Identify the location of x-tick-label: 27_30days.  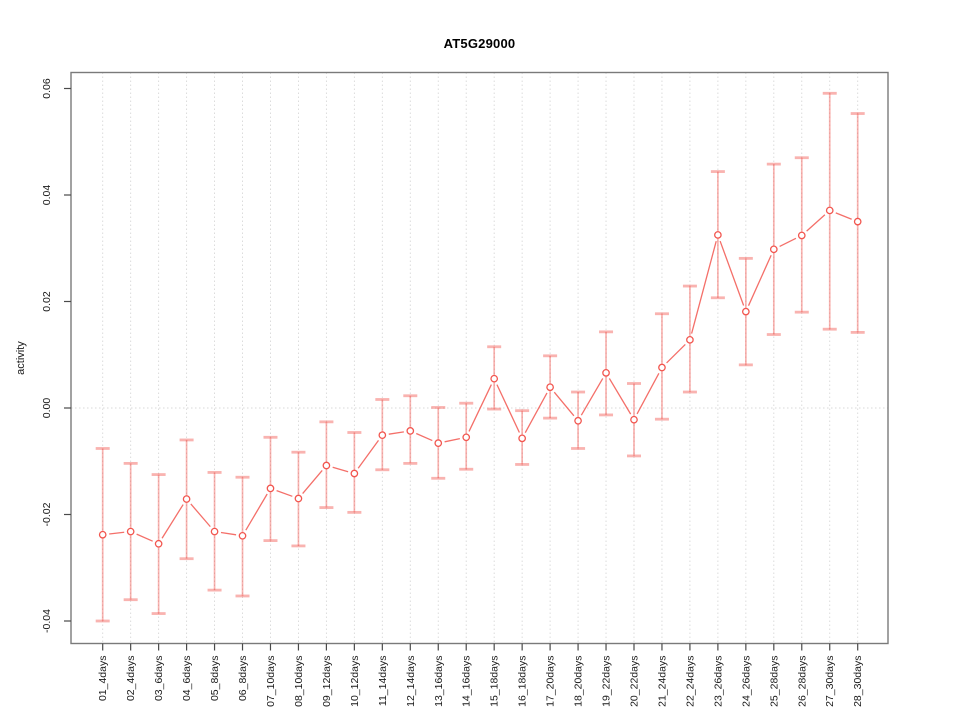
(830, 681).